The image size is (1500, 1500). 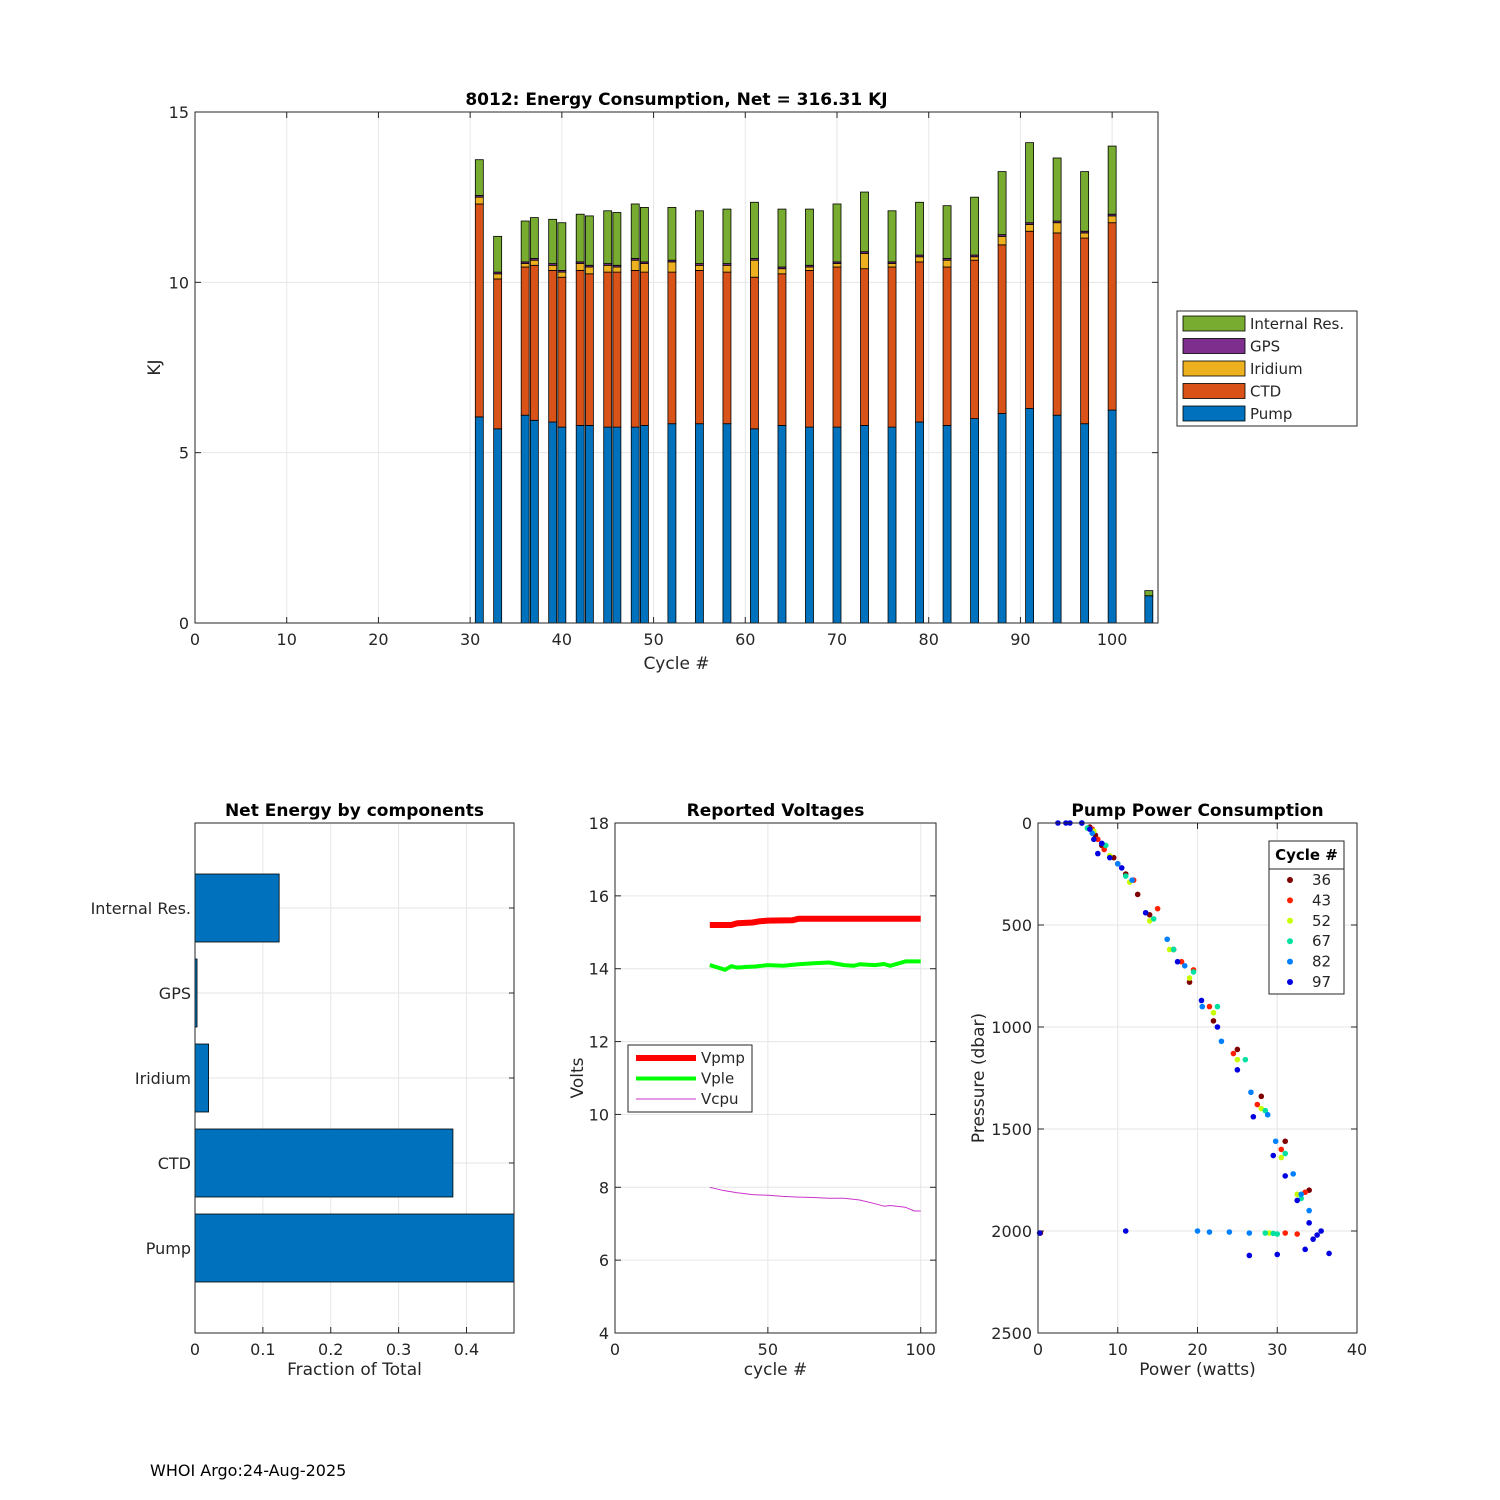 I want to click on energy-bar-internal-res--cycle-61, so click(x=754, y=230).